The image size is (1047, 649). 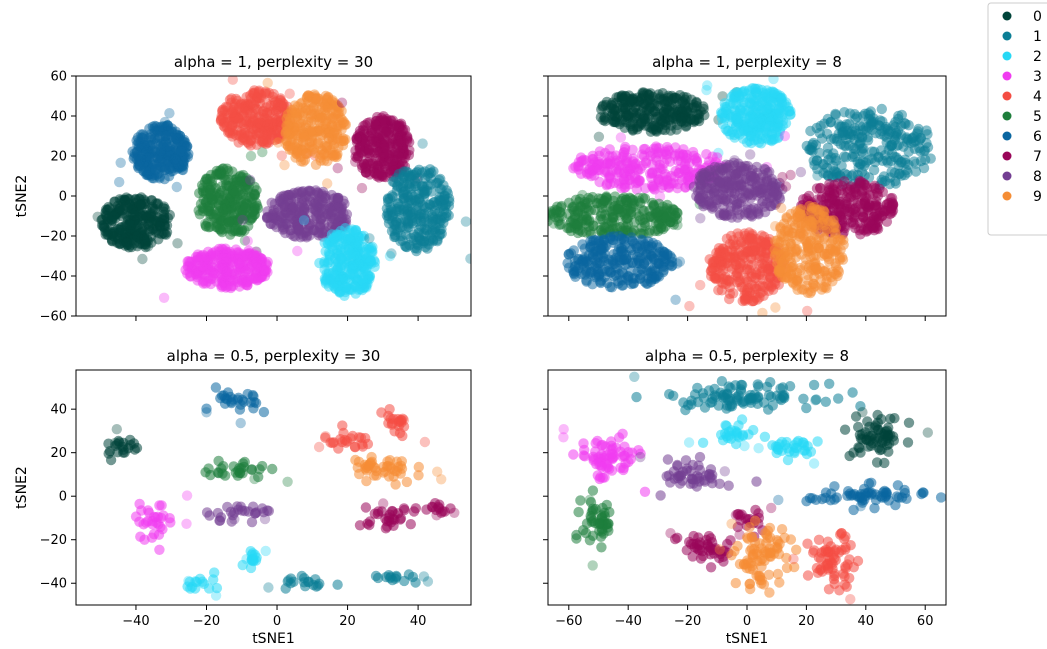 What do you see at coordinates (273, 62) in the screenshot?
I see `subplot-title: alpha = 1, perplexity = 30` at bounding box center [273, 62].